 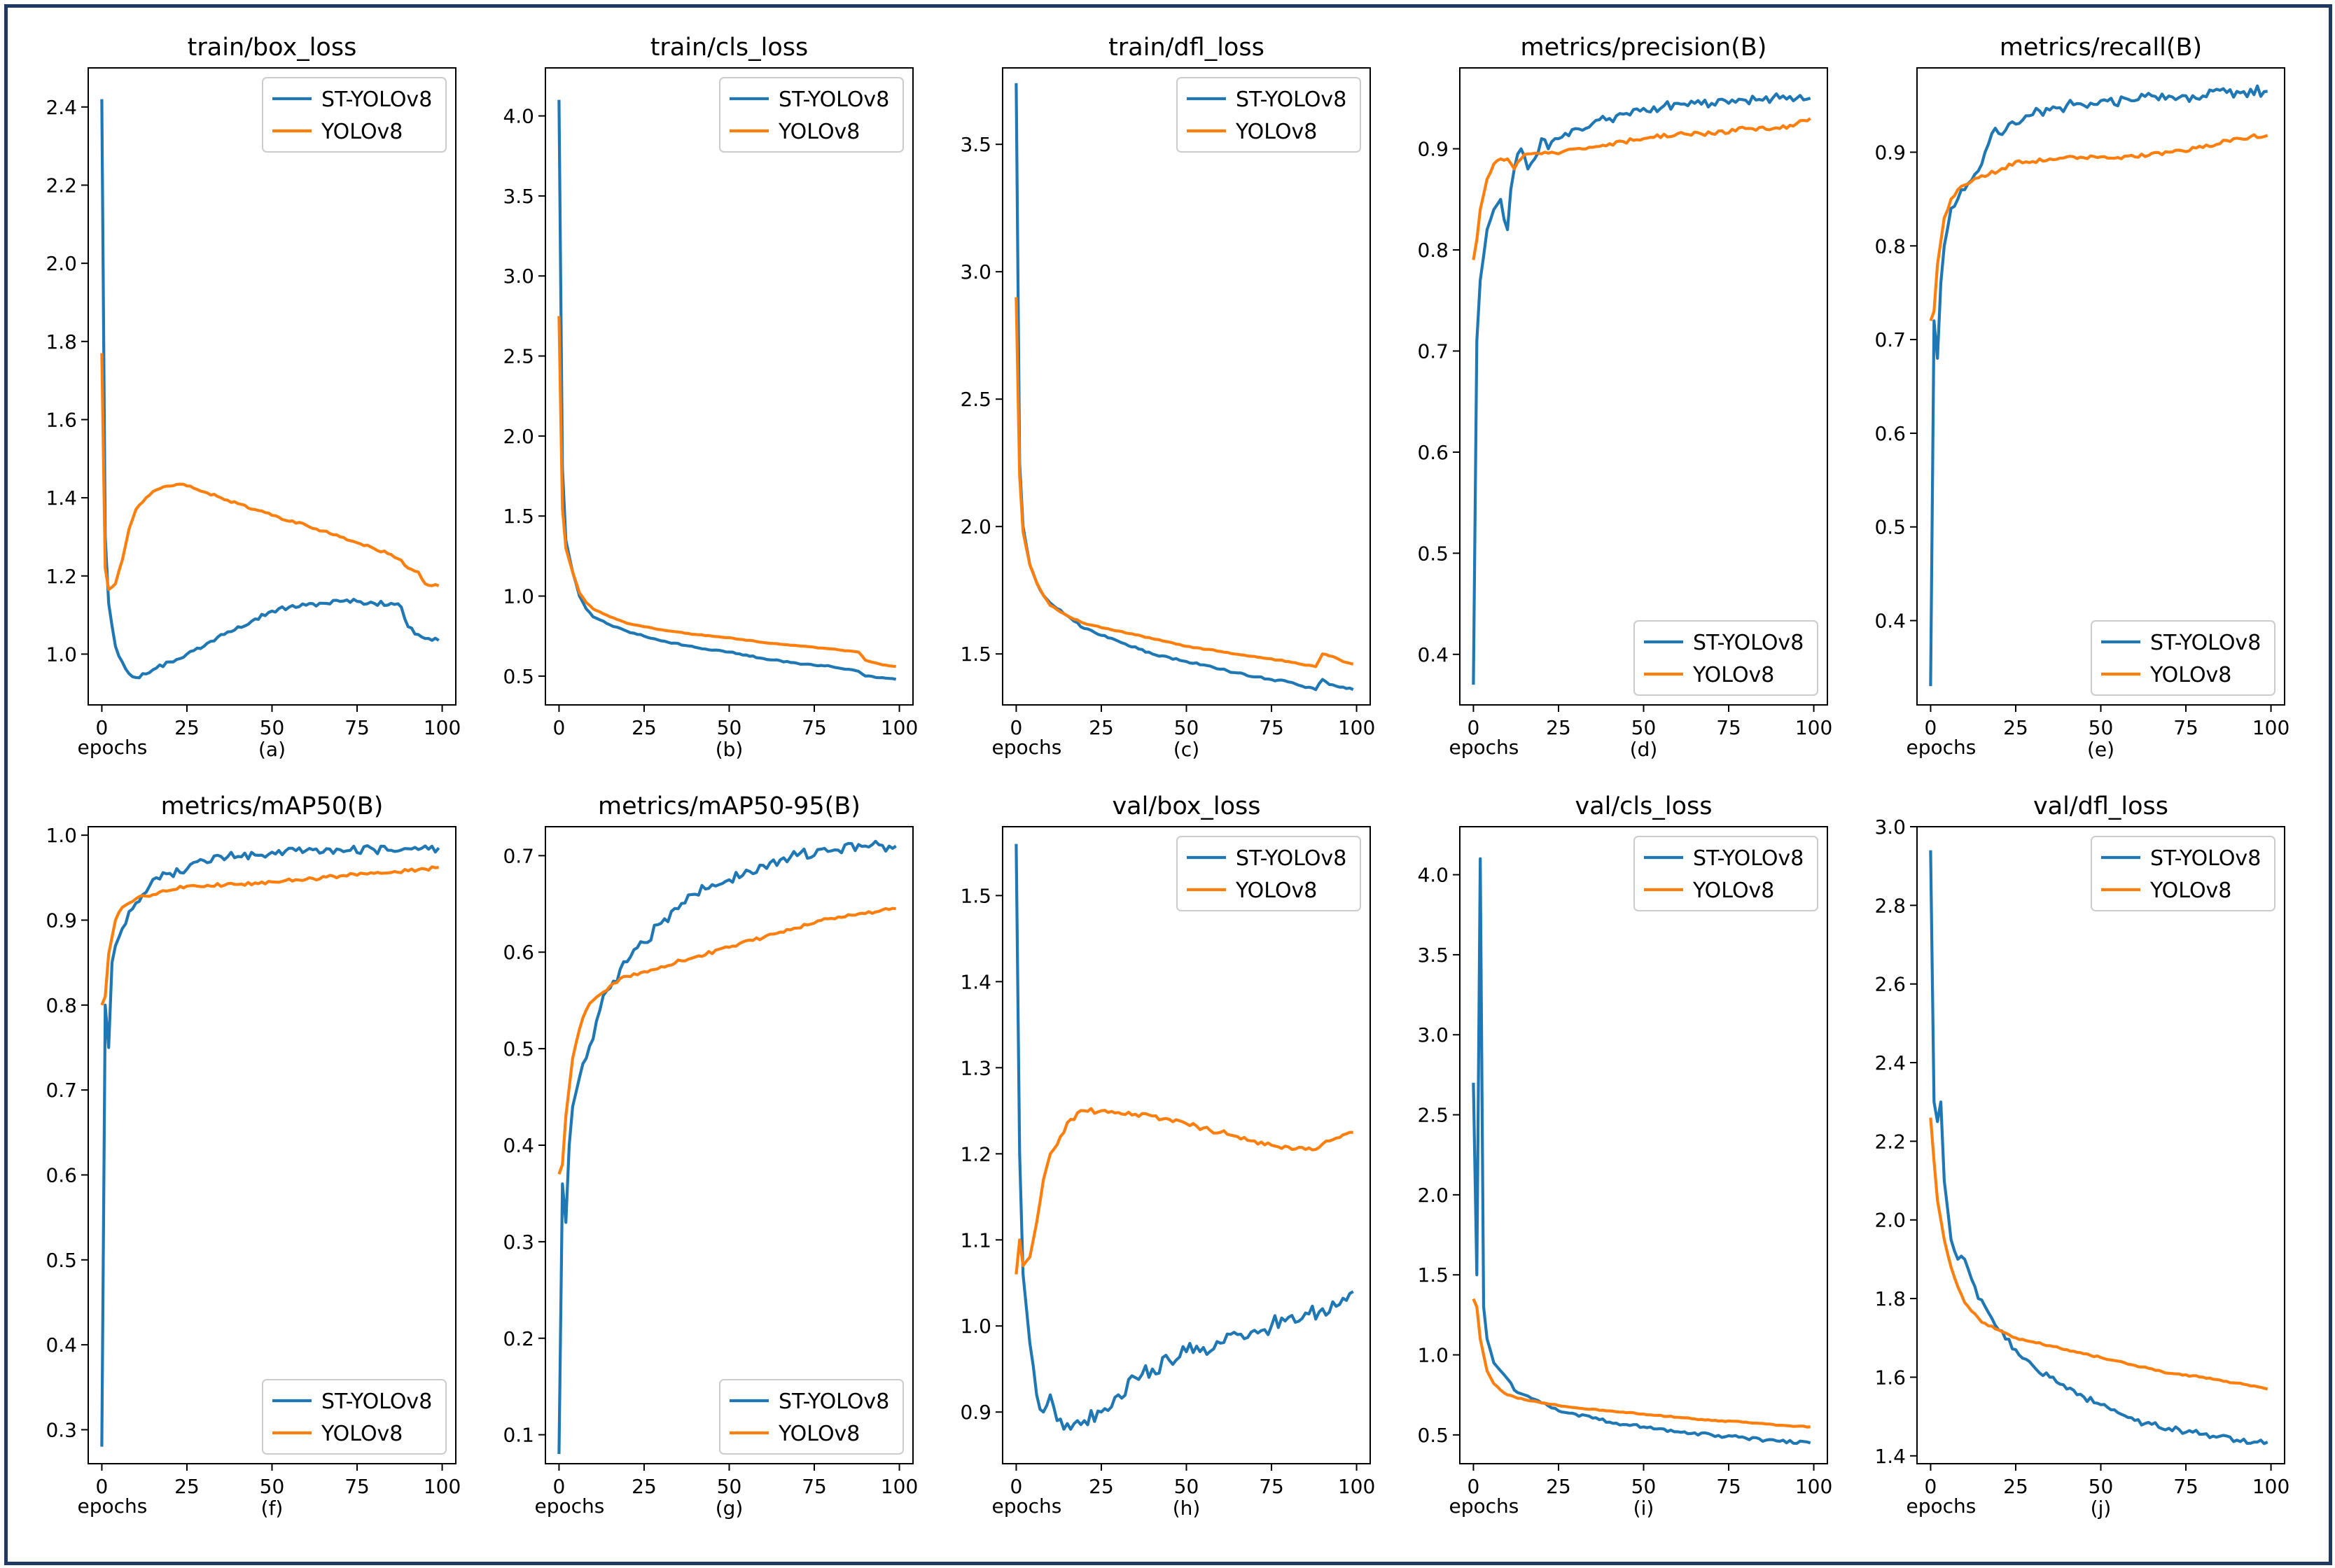 I want to click on chart-title: metrics/precision(B), so click(x=1644, y=48).